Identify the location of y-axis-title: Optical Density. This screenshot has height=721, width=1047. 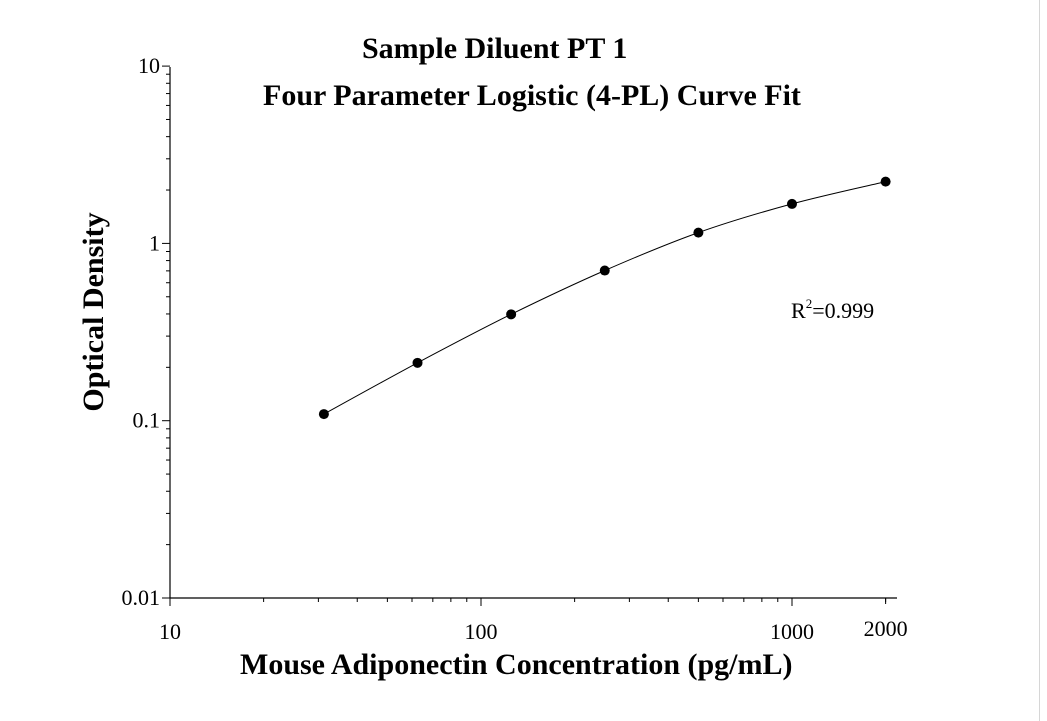
(93, 311).